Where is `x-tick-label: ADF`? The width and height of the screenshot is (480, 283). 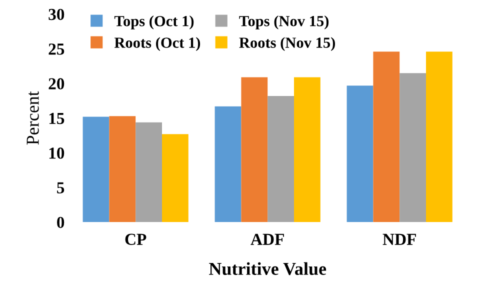
x-tick-label: ADF is located at coordinates (267, 239).